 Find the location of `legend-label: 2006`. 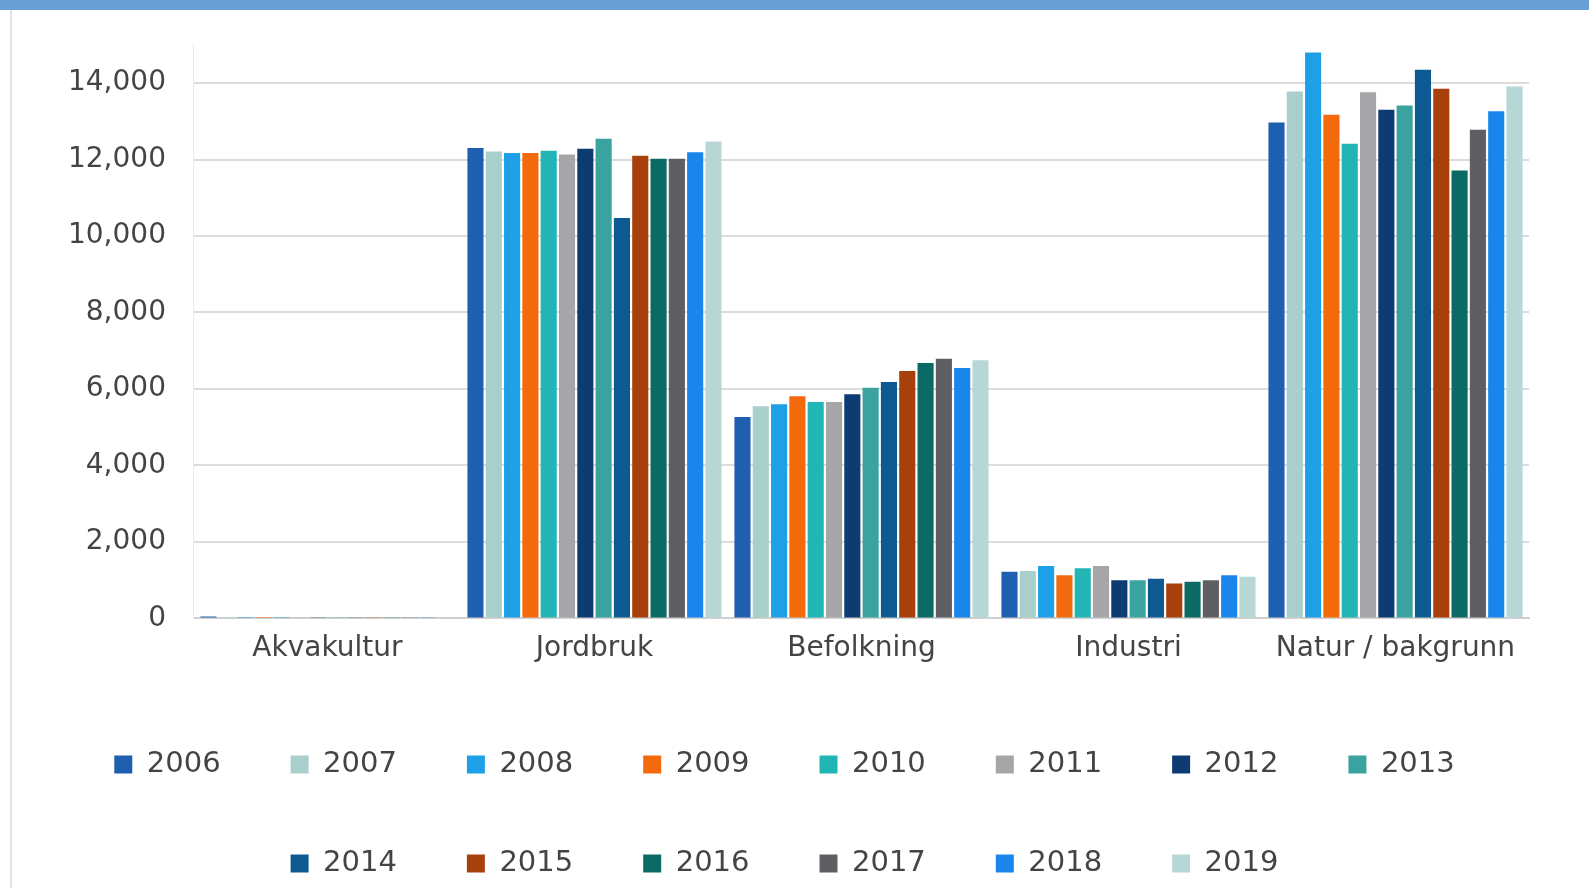

legend-label: 2006 is located at coordinates (183, 762).